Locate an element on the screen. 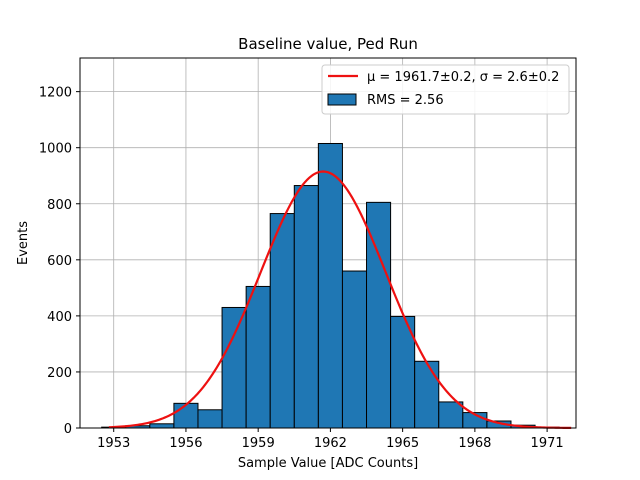  y-tick-label: 800 is located at coordinates (59, 205).